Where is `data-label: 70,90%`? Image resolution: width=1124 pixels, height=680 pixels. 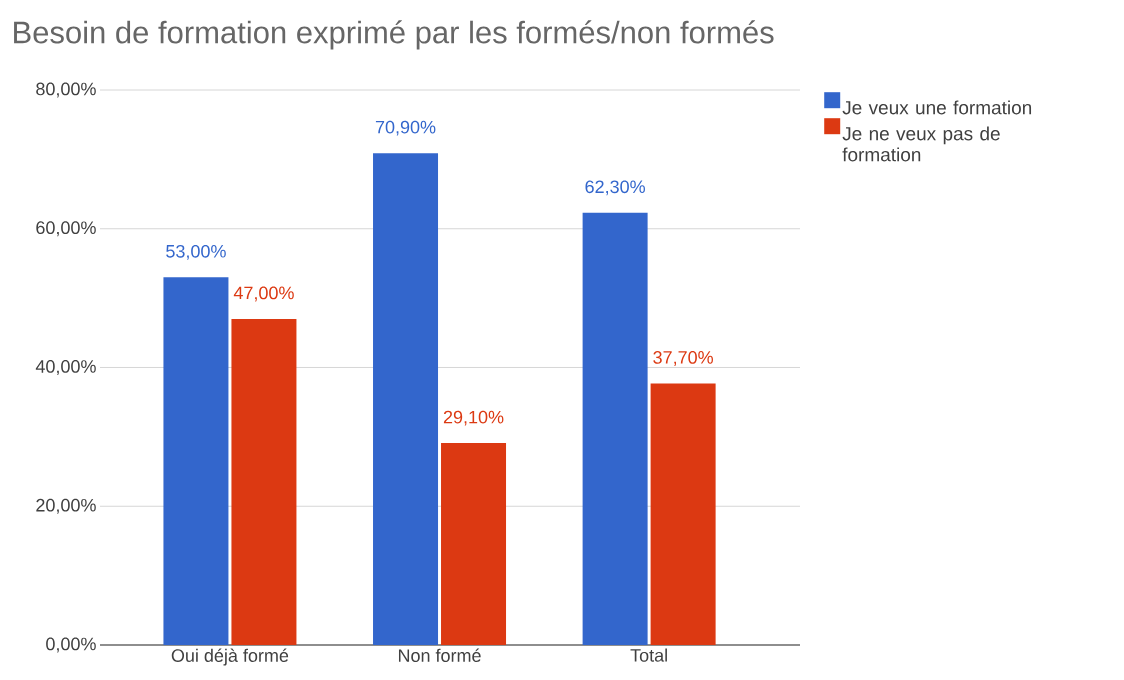
data-label: 70,90% is located at coordinates (405, 128).